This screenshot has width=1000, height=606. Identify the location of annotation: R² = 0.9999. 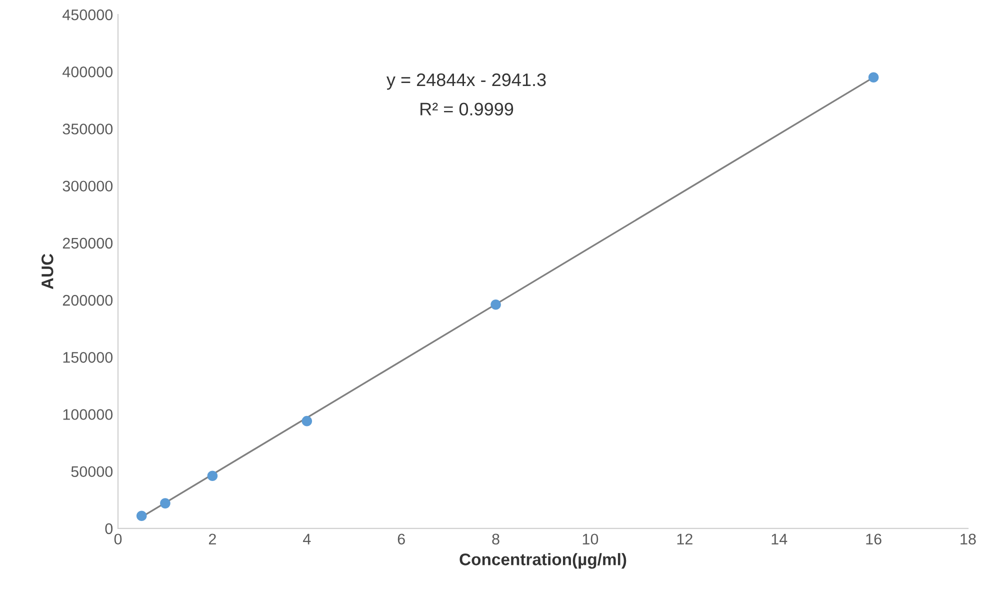
(467, 109).